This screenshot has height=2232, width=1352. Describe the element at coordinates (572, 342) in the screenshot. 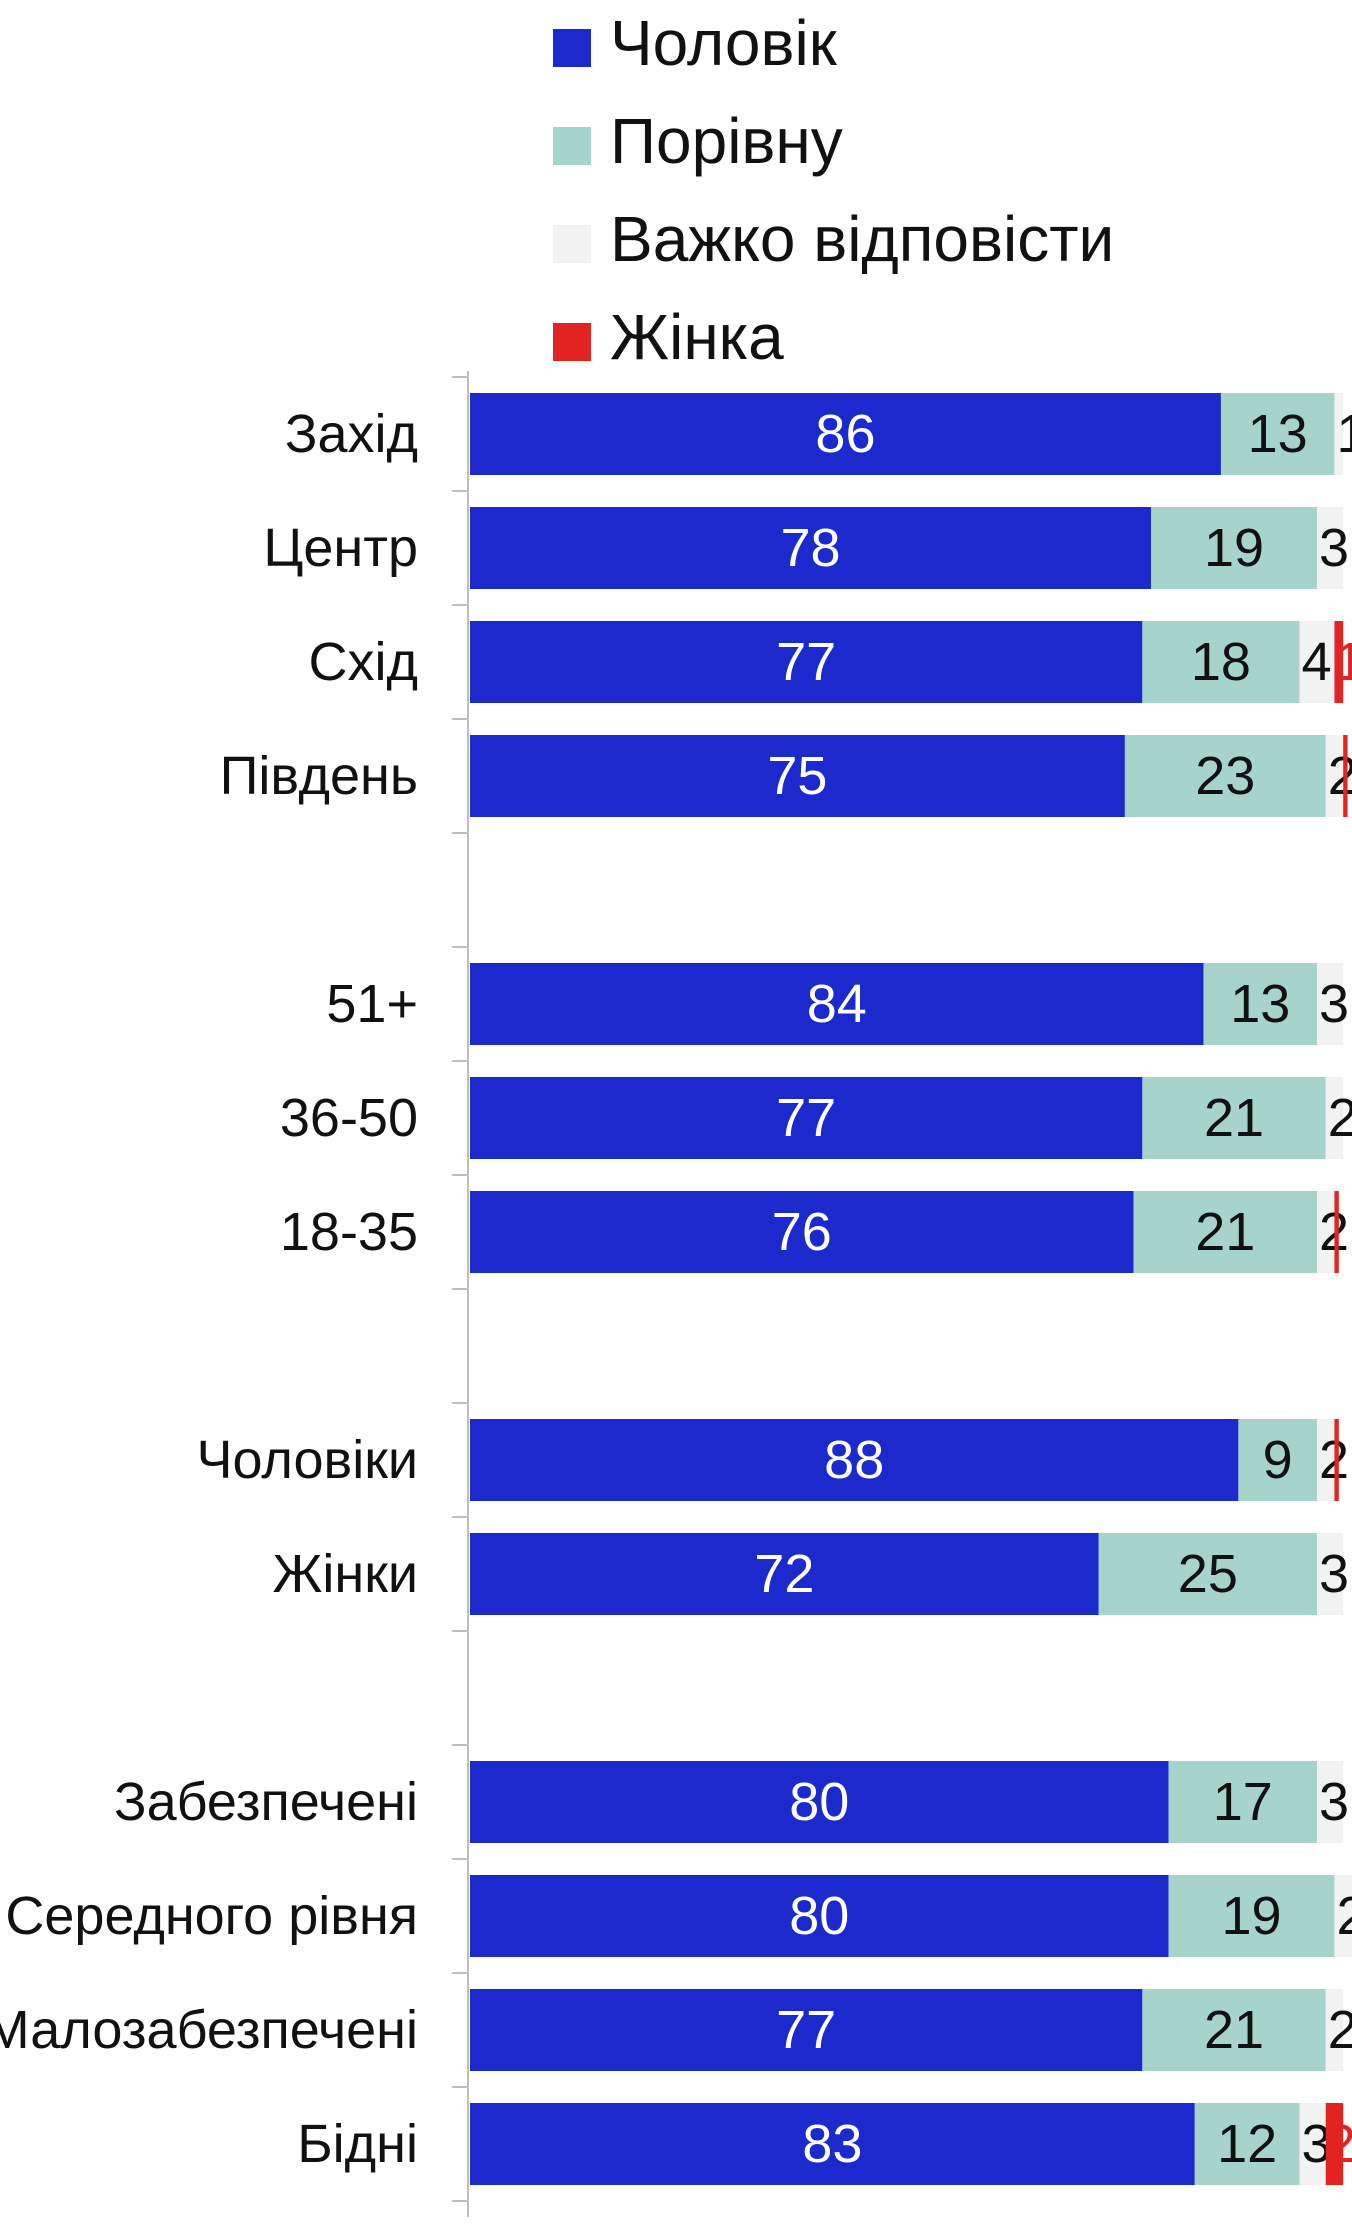

I see `legend-swatch-women` at that location.